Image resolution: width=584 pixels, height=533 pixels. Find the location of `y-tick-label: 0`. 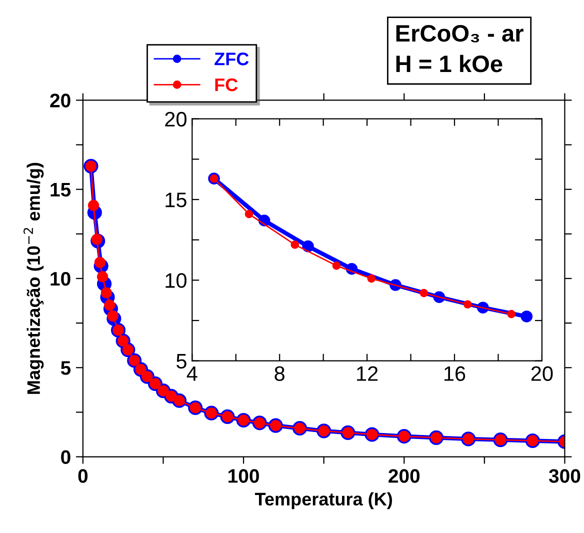

y-tick-label: 0 is located at coordinates (65, 457).